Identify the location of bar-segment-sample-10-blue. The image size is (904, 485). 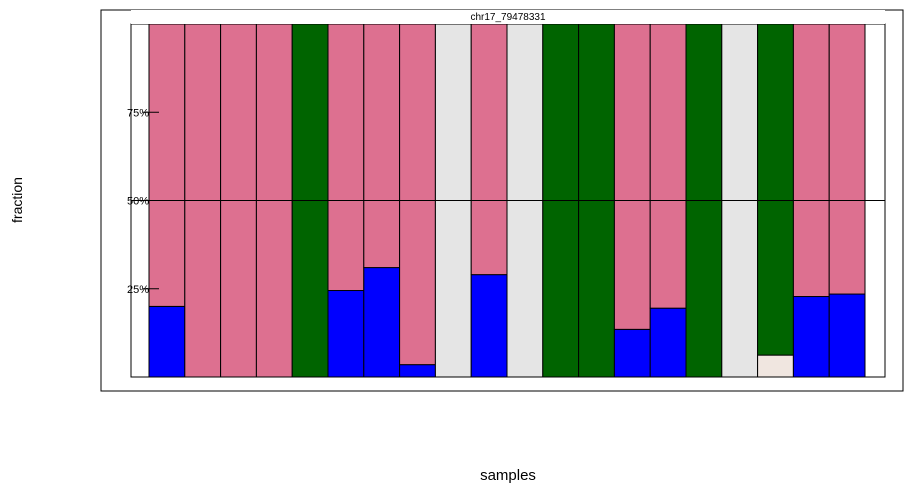
(489, 326).